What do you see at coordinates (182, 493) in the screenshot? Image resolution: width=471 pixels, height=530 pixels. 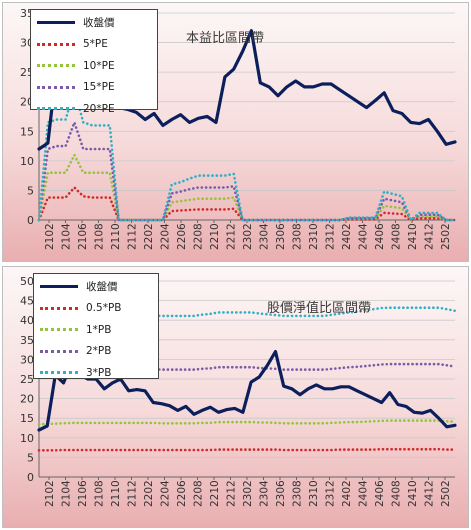 I see `pb-x-tick-label: 2206` at bounding box center [182, 493].